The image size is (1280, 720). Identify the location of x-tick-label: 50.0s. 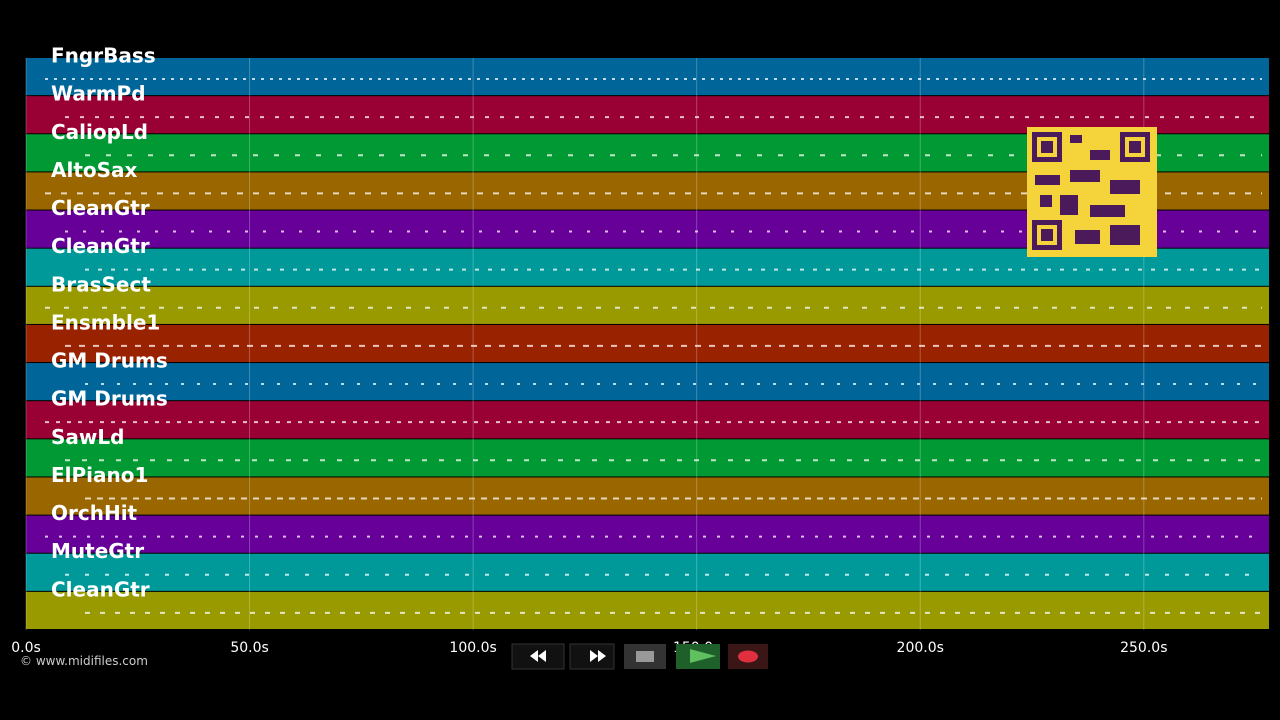
(249, 648).